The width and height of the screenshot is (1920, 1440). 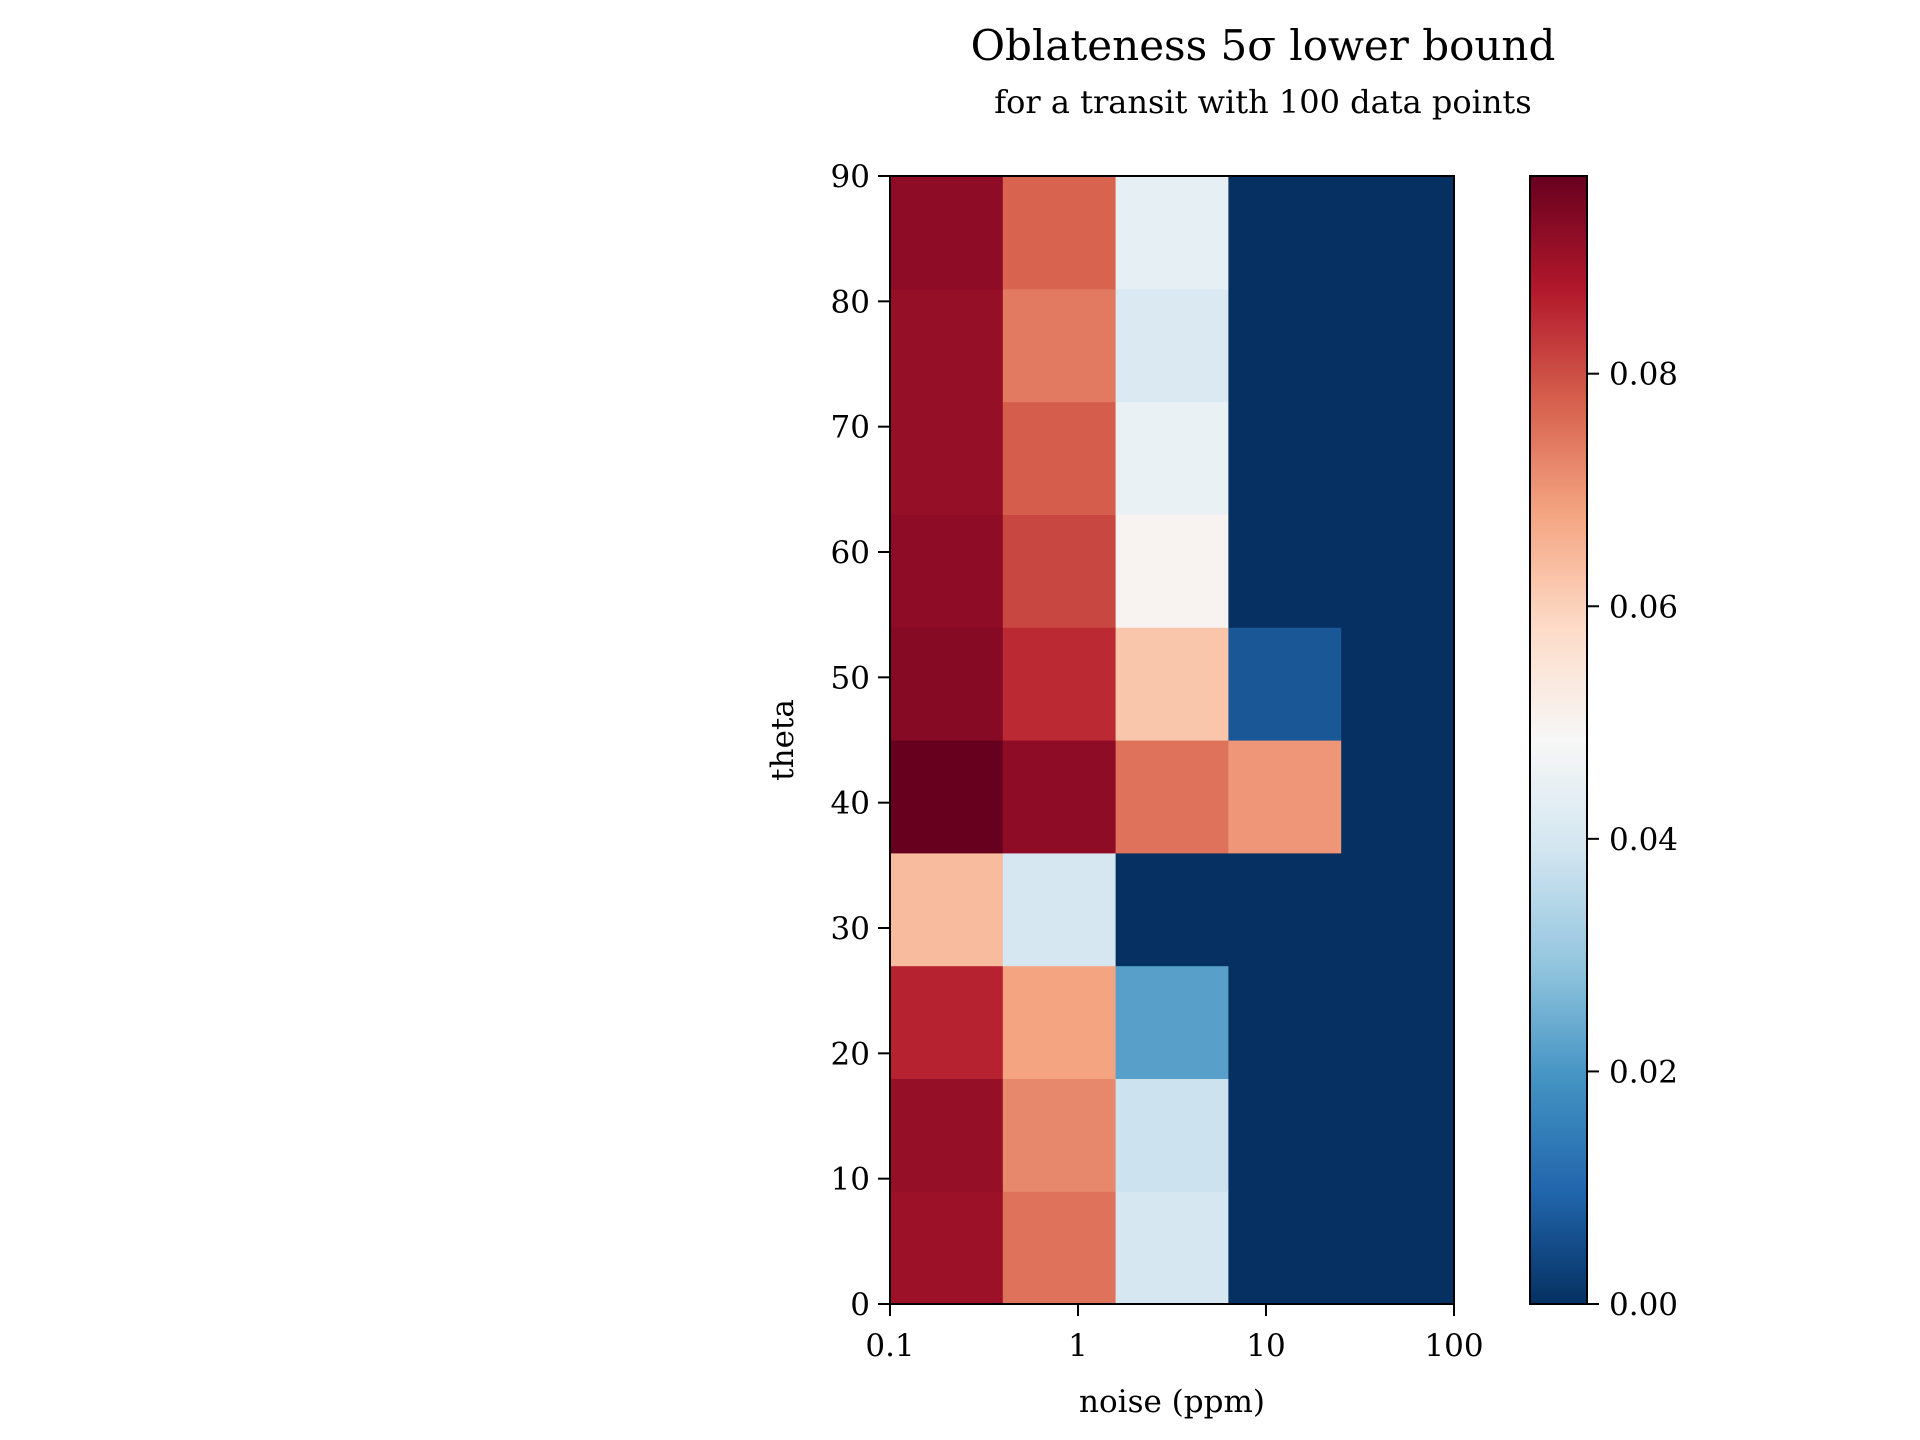 What do you see at coordinates (850, 929) in the screenshot?
I see `y-tick-label: 30` at bounding box center [850, 929].